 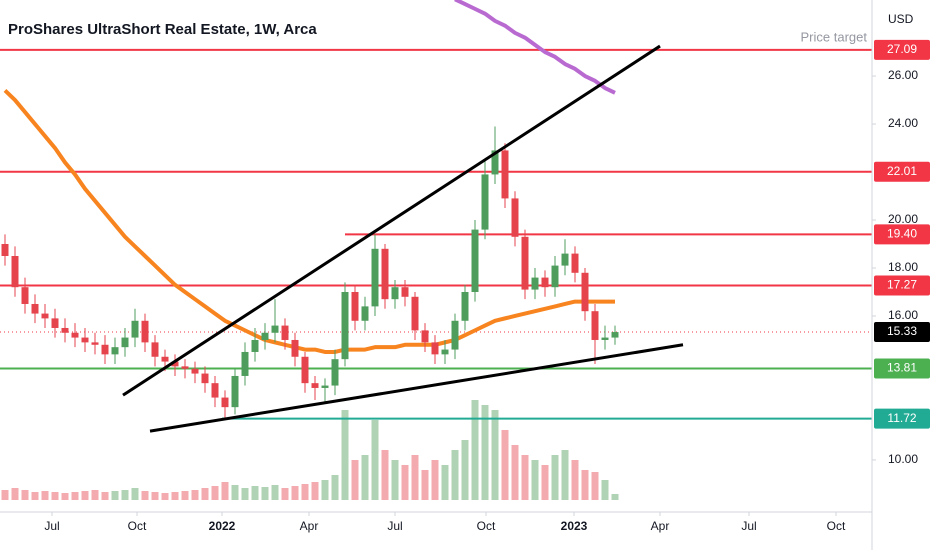 What do you see at coordinates (903, 219) in the screenshot?
I see `y-tick-label: 20.00` at bounding box center [903, 219].